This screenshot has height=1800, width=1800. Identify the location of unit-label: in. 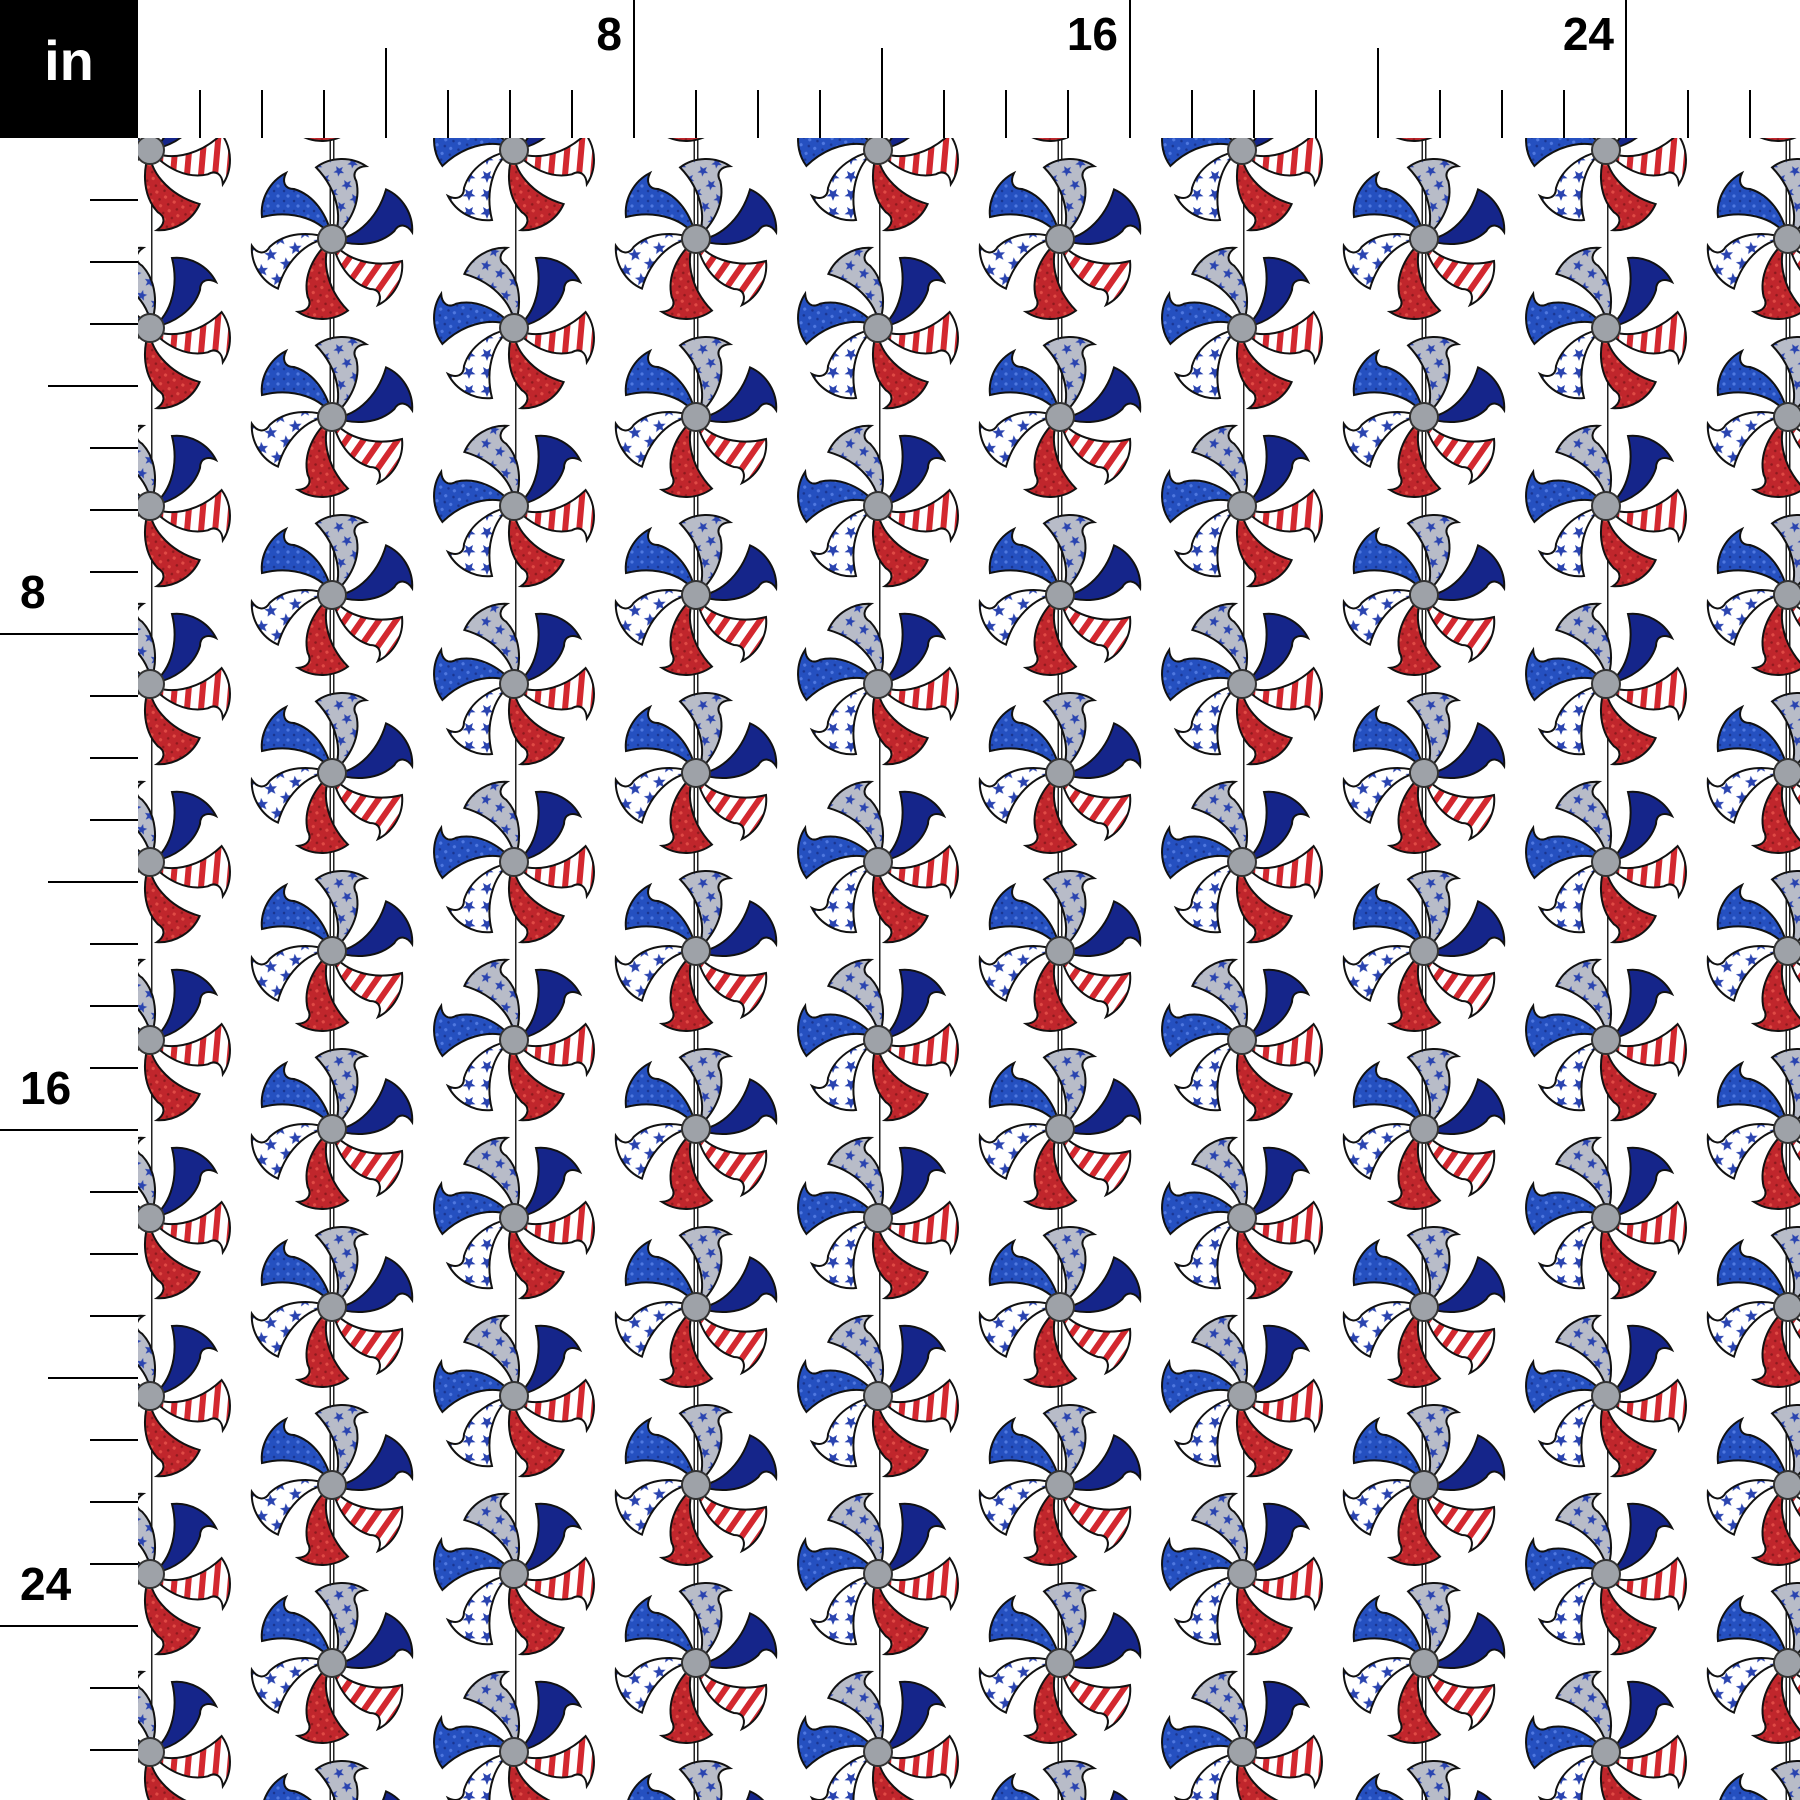
(69, 60).